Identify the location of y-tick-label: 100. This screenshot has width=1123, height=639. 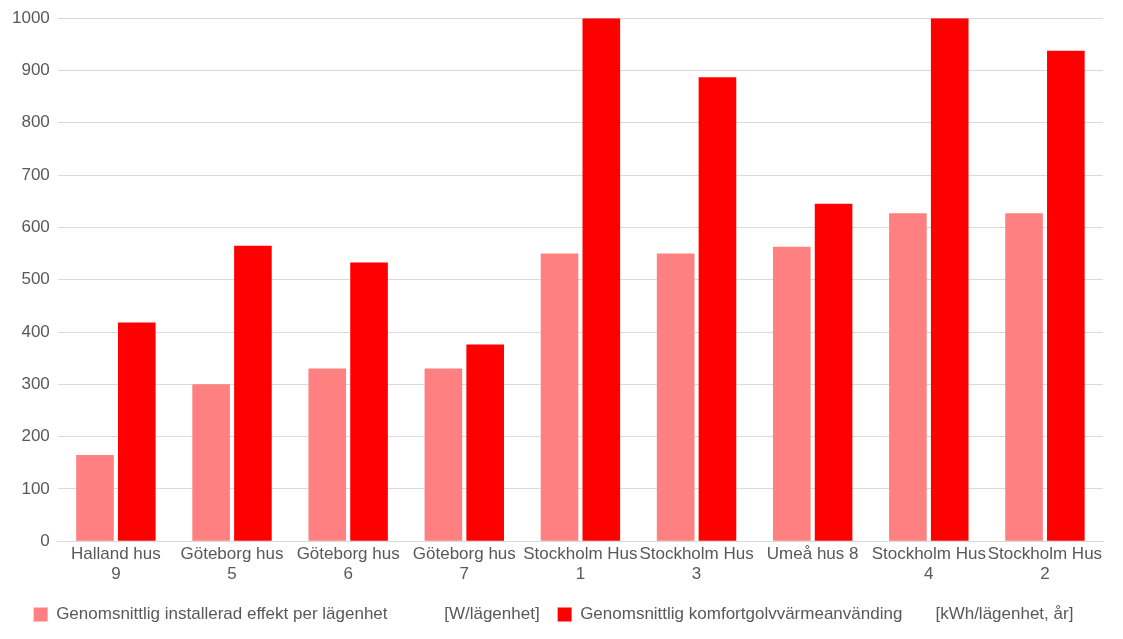
(35, 488).